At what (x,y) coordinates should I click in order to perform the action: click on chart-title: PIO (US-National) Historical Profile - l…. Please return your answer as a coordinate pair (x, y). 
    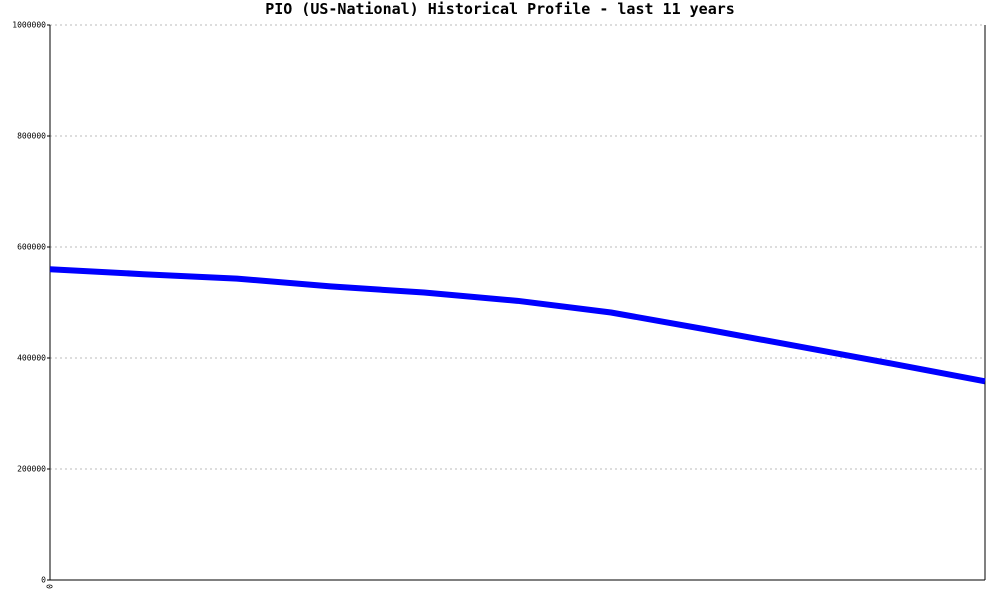
    Looking at the image, I should click on (500, 9).